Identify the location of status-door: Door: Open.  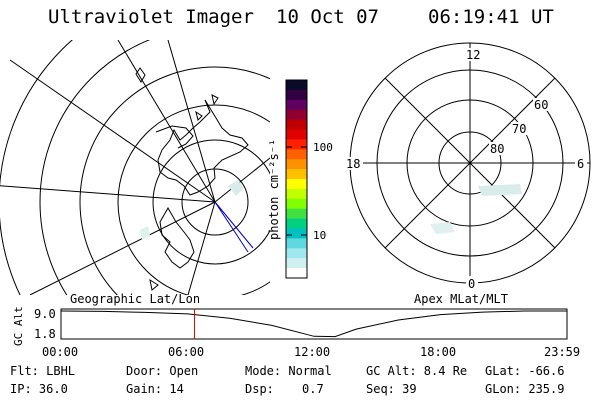
(162, 371).